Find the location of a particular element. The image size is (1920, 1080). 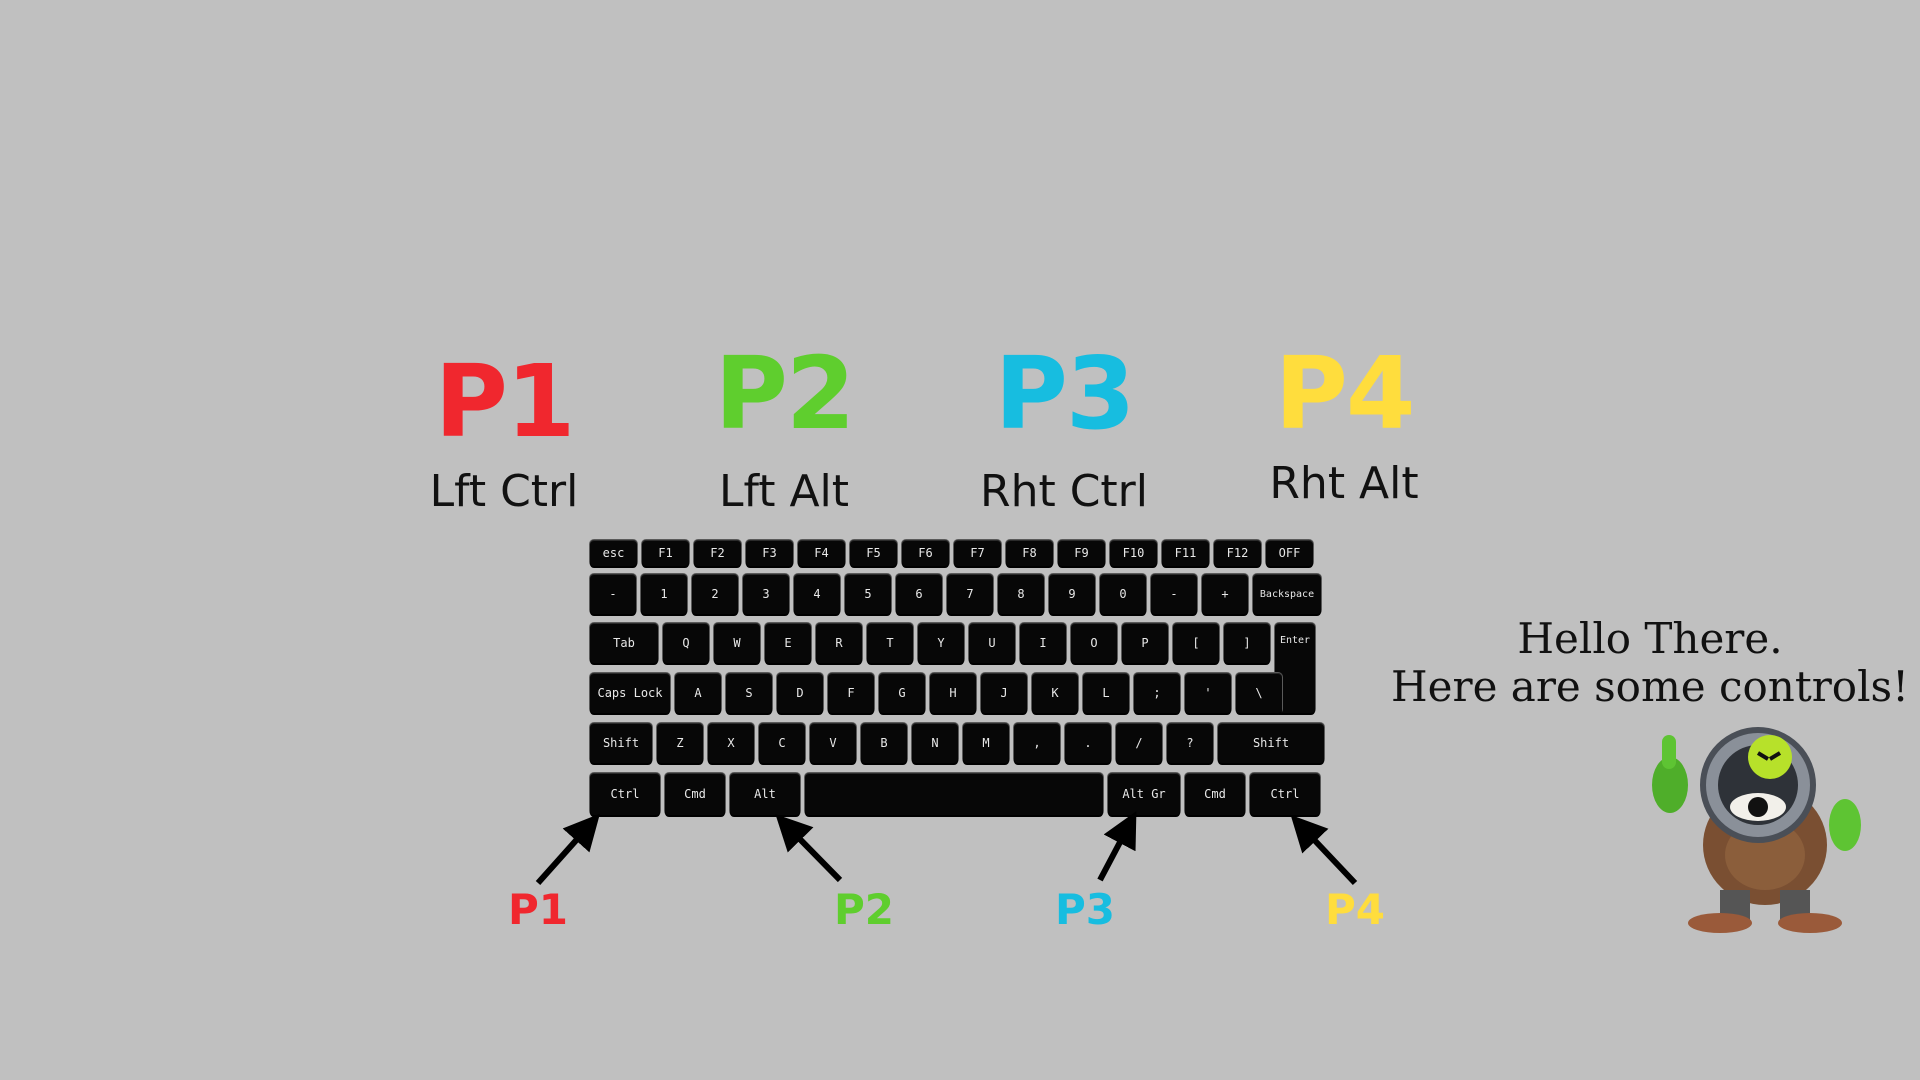

key-n: N is located at coordinates (935, 743).